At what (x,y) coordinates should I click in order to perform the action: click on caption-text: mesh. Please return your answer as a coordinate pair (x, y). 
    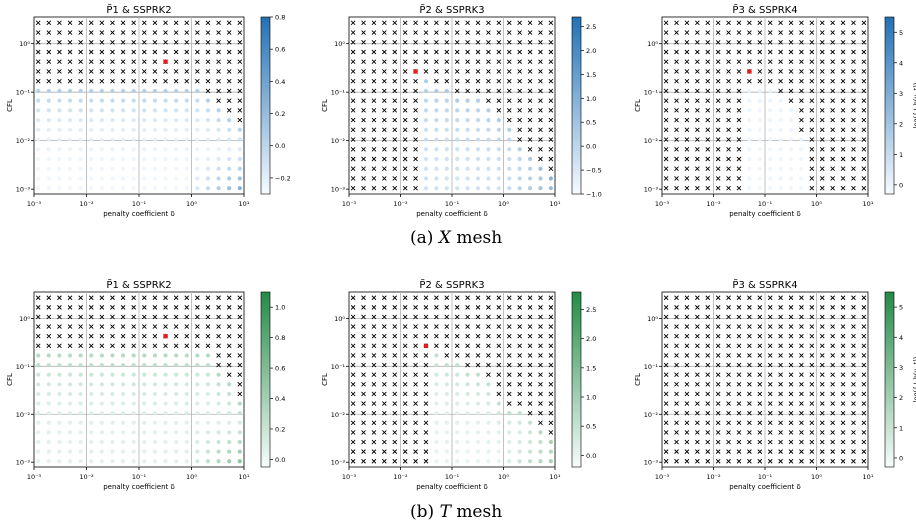
    Looking at the image, I should click on (479, 512).